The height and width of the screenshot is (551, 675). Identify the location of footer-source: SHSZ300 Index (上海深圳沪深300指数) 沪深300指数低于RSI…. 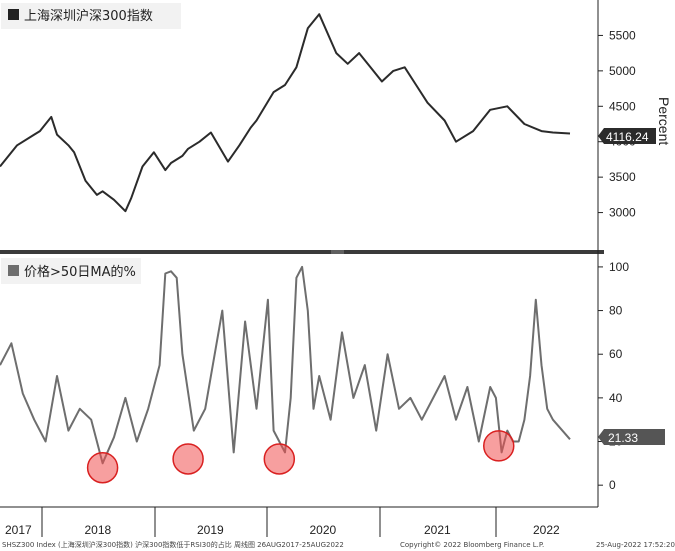
(173, 544).